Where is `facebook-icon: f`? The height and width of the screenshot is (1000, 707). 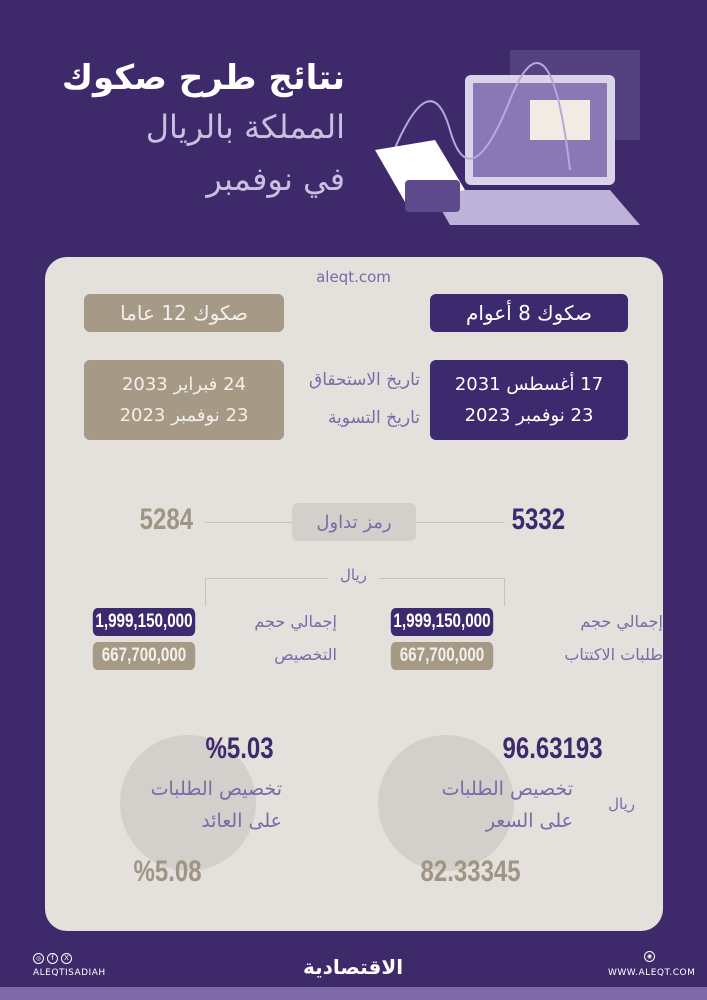
facebook-icon: f is located at coordinates (52, 958).